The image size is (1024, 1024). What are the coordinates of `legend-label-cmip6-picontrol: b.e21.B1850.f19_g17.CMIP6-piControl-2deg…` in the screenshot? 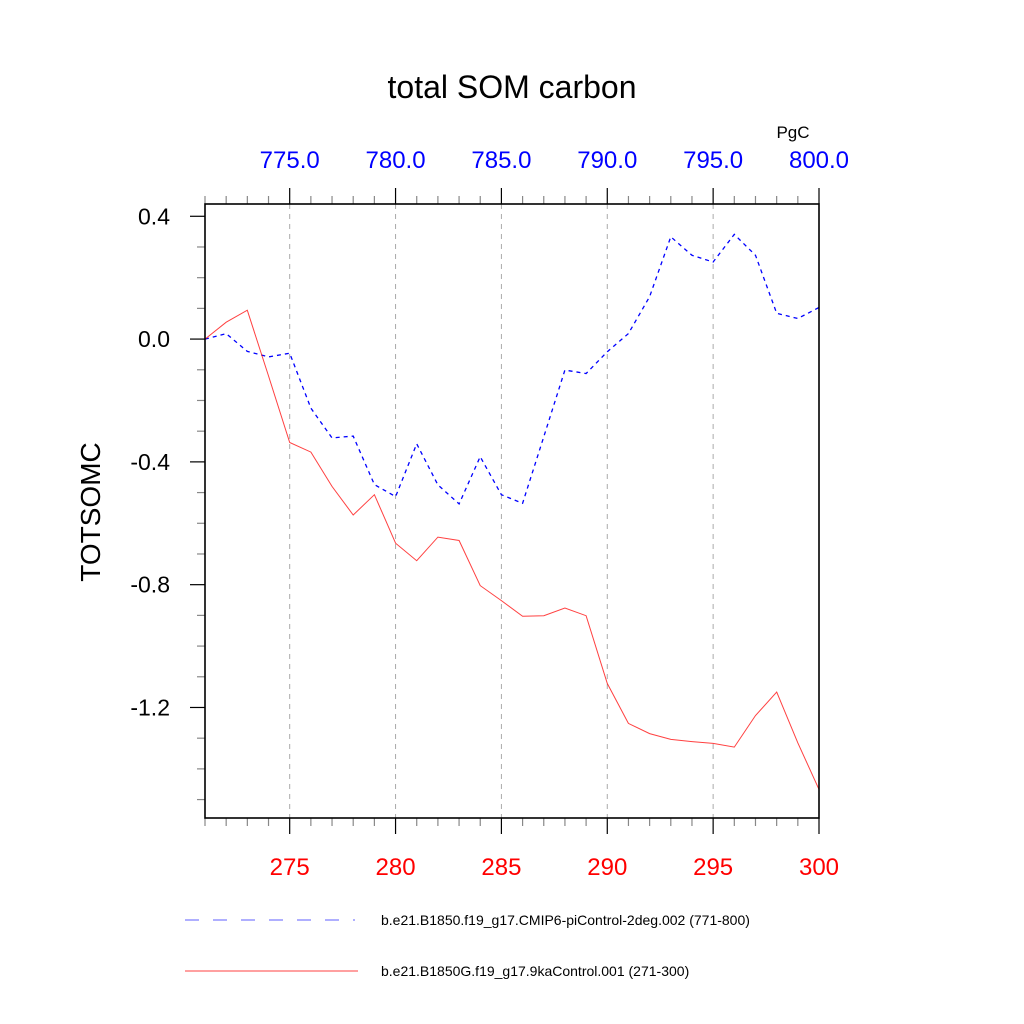 It's located at (565, 920).